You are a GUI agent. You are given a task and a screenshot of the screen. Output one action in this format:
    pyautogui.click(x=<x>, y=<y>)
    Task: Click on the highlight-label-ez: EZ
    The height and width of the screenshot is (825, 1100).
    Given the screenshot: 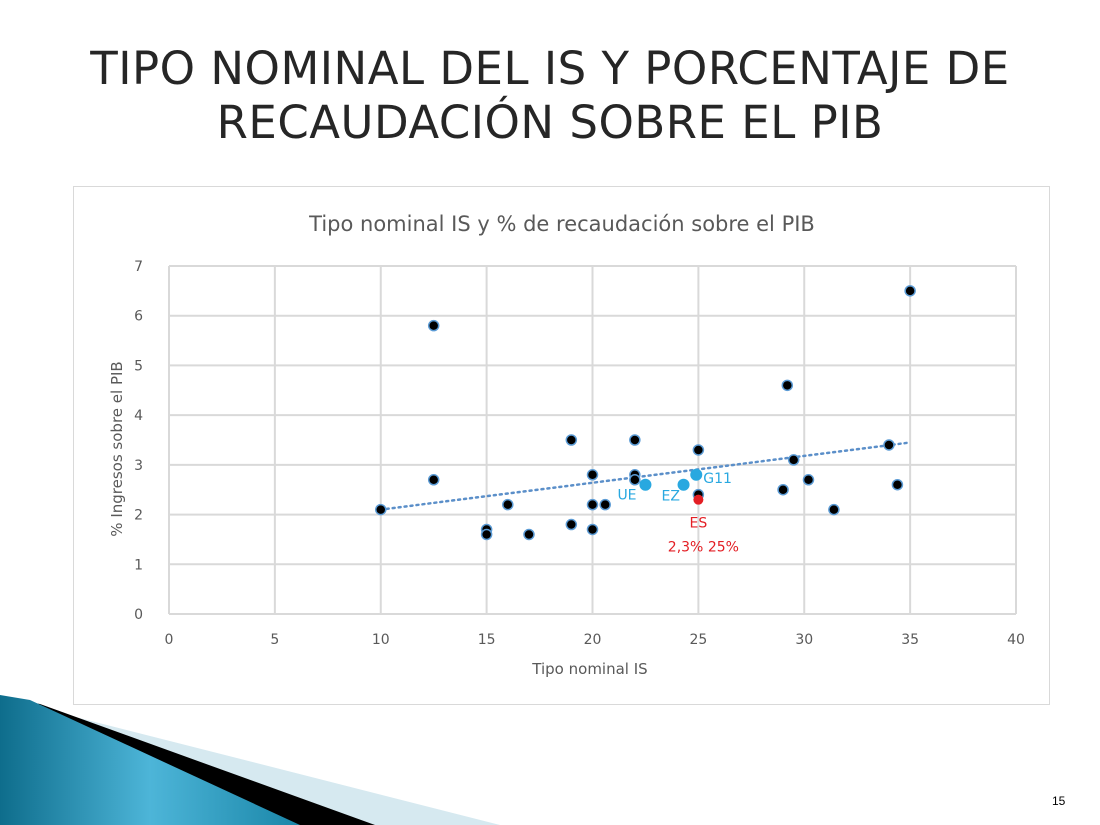 What is the action you would take?
    pyautogui.click(x=671, y=497)
    